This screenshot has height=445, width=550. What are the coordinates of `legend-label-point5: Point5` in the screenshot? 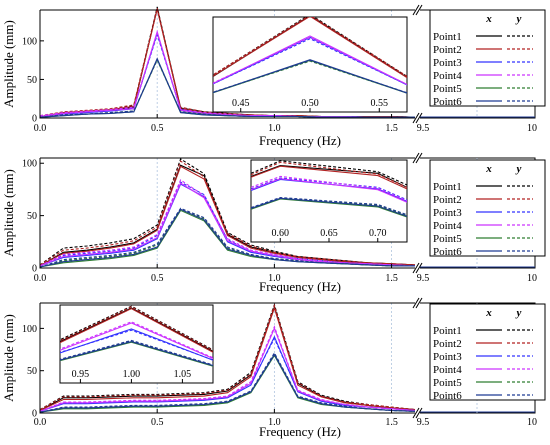 It's located at (447, 383).